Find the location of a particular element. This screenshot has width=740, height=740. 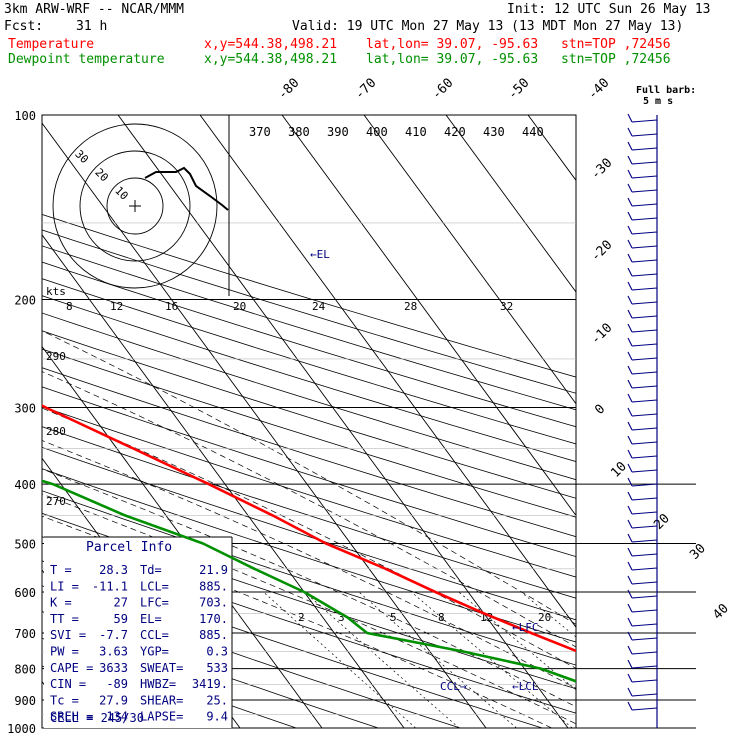

pressure-tick-label: 200 is located at coordinates (25, 301).